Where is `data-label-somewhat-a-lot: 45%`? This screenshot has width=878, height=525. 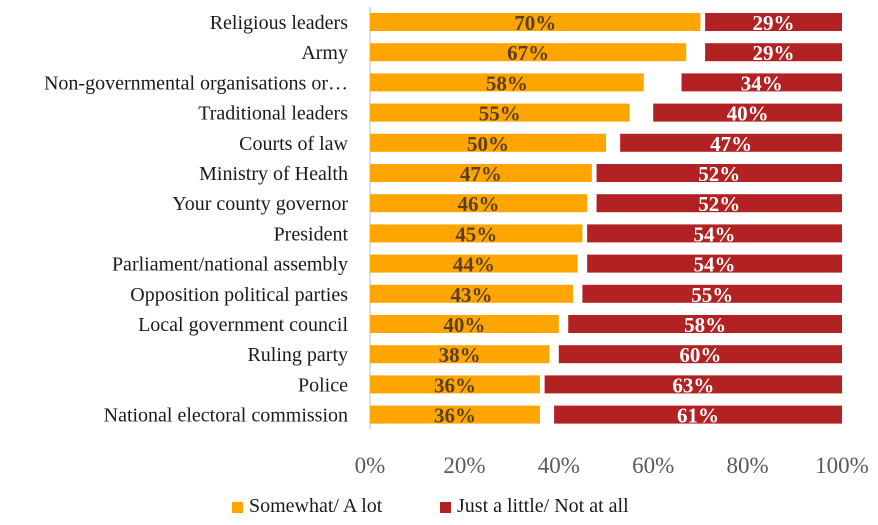
data-label-somewhat-a-lot: 45% is located at coordinates (476, 234).